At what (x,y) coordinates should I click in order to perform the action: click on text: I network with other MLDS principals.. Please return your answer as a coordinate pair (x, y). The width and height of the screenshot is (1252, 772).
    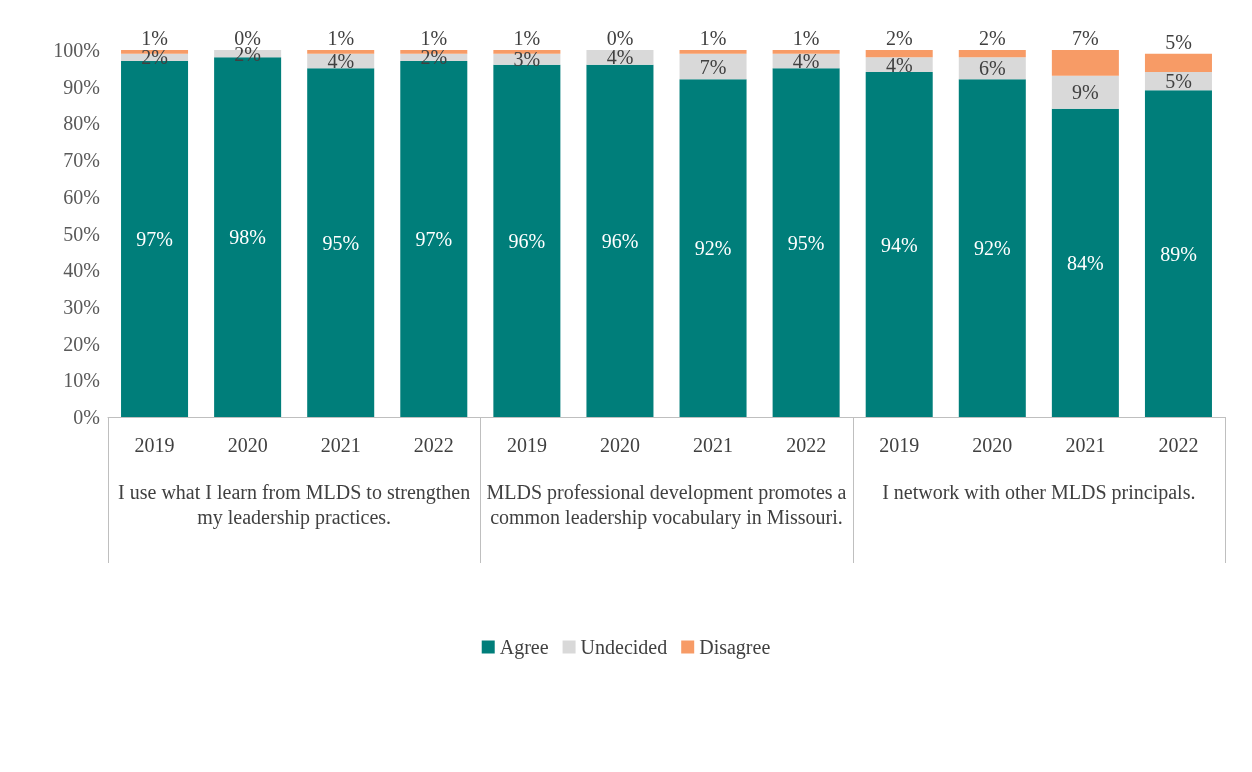
    Looking at the image, I should click on (1039, 492).